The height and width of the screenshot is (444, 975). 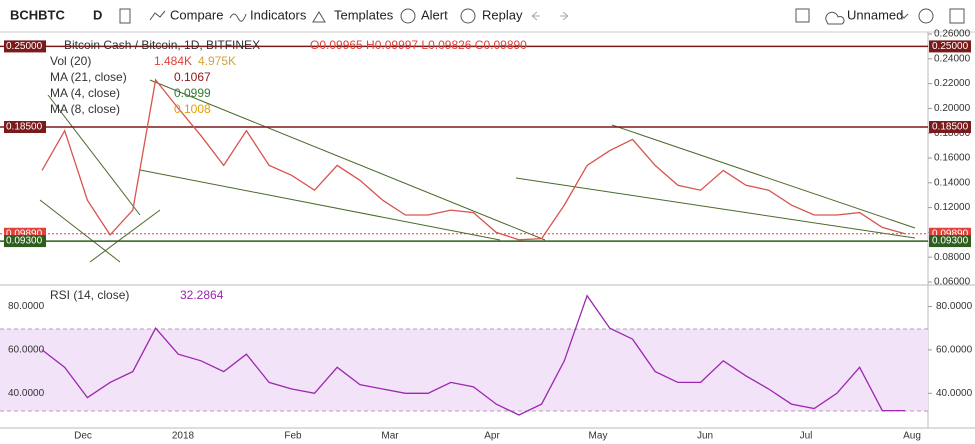 I want to click on y-tick-label: 0.14000, so click(x=952, y=182).